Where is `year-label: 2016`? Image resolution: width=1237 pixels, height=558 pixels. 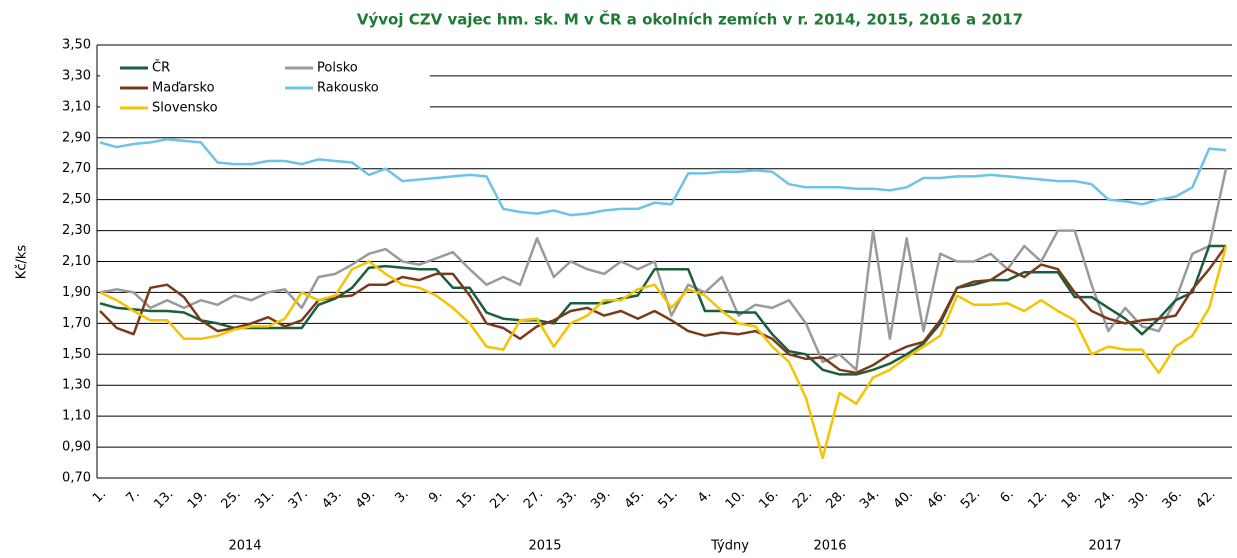
year-label: 2016 is located at coordinates (829, 546).